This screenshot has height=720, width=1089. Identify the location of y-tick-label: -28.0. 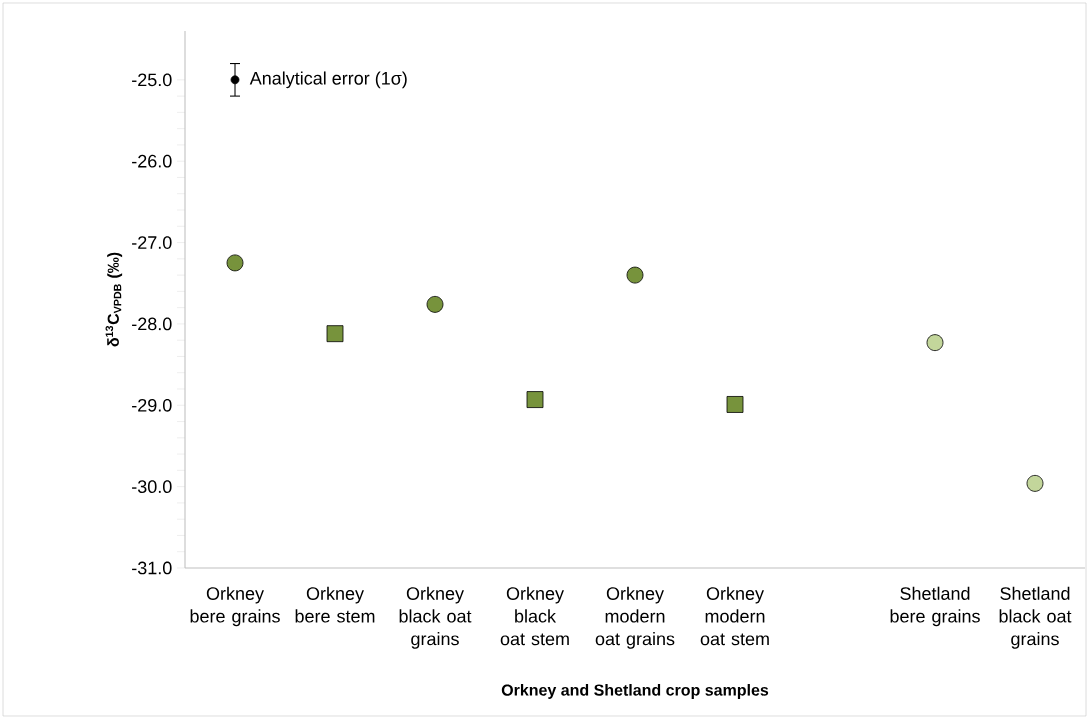
(152, 324).